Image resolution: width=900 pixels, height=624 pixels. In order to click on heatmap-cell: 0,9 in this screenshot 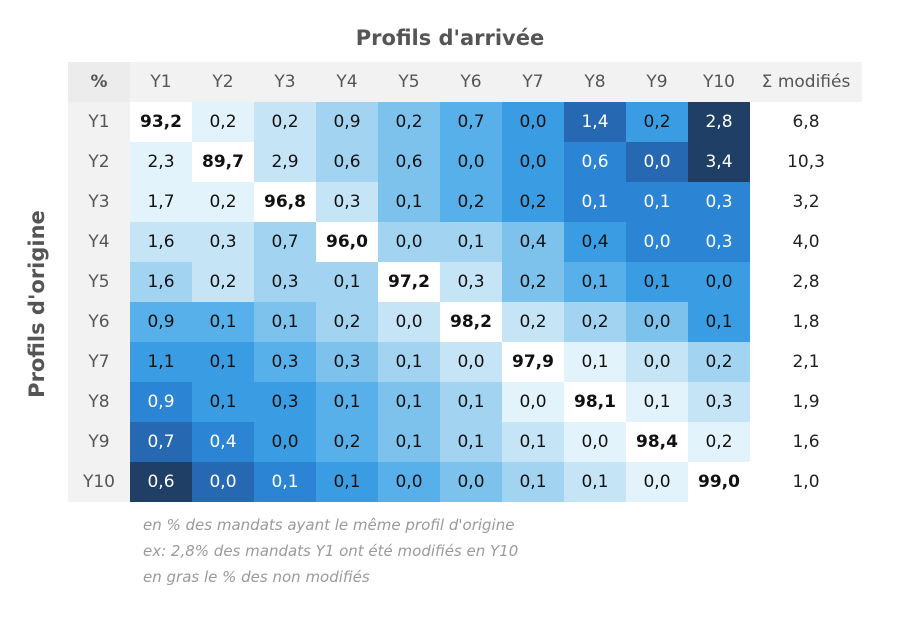, I will do `click(347, 122)`.